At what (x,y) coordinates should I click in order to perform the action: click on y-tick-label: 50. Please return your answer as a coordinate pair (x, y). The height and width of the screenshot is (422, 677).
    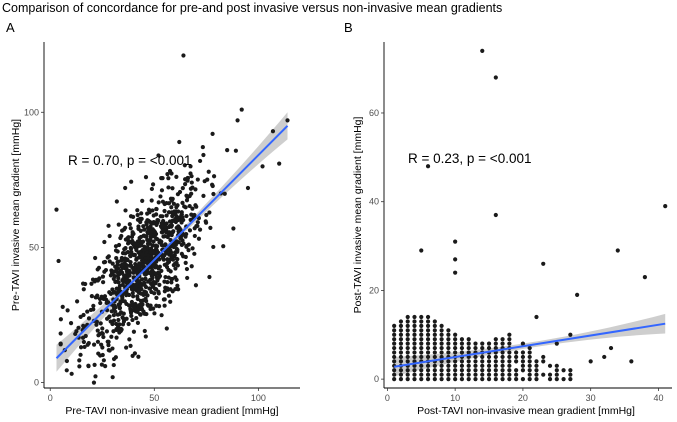
    Looking at the image, I should click on (34, 247).